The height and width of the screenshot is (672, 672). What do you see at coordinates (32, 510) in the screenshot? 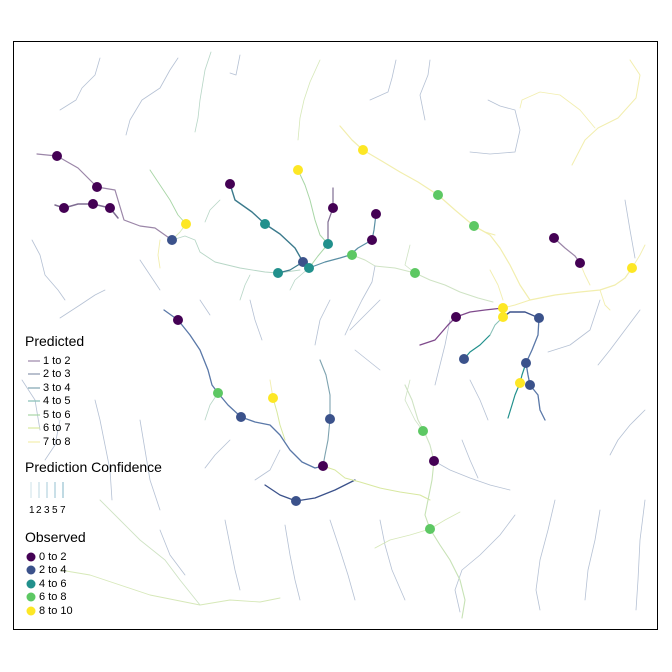
I see `confidence-legend-label: 1` at bounding box center [32, 510].